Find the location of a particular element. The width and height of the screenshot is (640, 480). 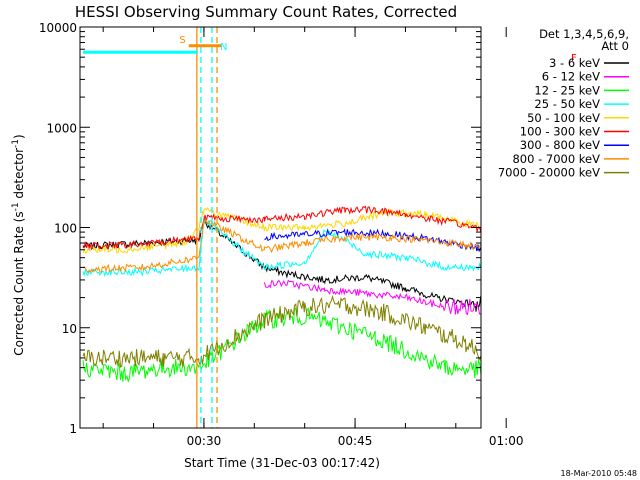

y-axis-label: Corrected Count Rate (s-1 detector-1) is located at coordinates (18, 244).